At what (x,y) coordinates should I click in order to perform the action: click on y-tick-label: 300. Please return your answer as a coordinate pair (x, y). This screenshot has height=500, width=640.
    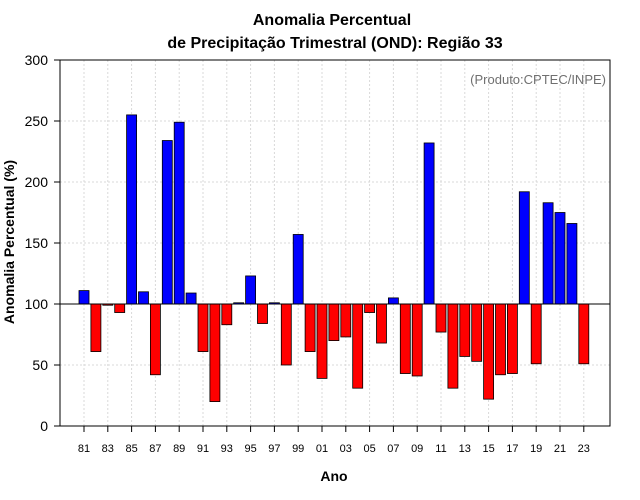
    Looking at the image, I should click on (37, 60).